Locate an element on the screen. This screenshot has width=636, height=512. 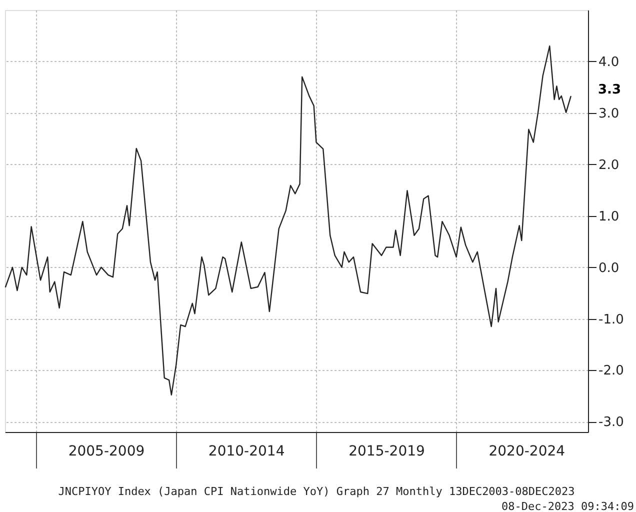
text: 3.3 is located at coordinates (610, 90).